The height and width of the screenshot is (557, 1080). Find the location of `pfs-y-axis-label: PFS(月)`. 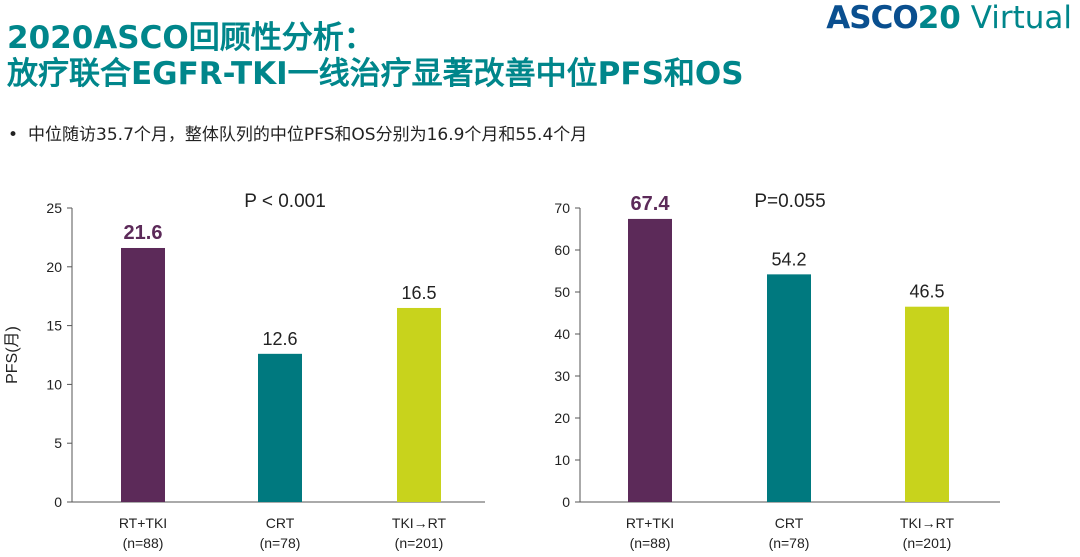

pfs-y-axis-label: PFS(月) is located at coordinates (12, 355).